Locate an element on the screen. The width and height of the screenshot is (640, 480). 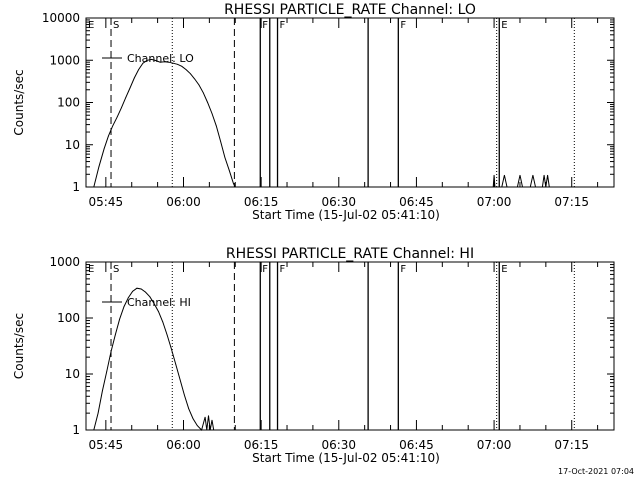
legend-label: Channel: LO is located at coordinates (160, 58).